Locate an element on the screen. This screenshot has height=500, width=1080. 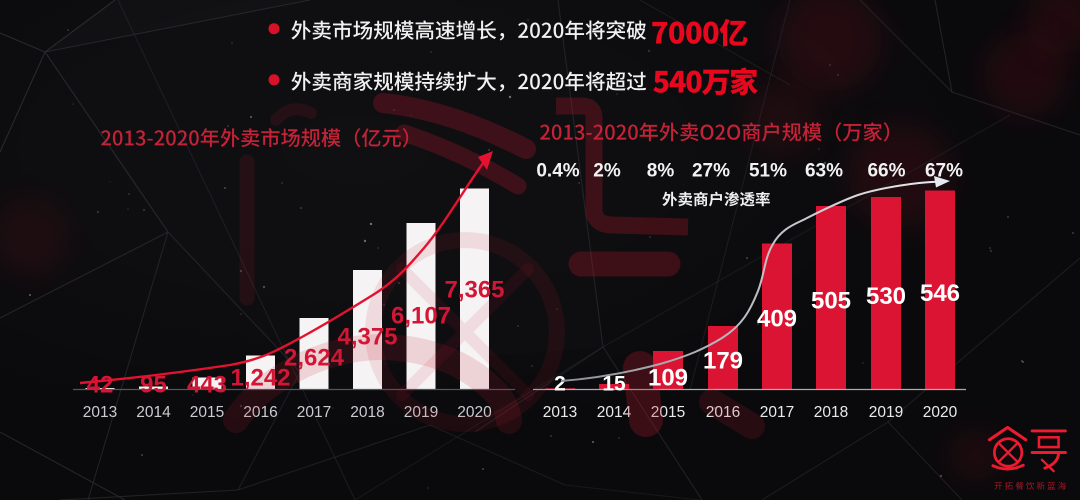
svg-text: 2% is located at coordinates (607, 171).